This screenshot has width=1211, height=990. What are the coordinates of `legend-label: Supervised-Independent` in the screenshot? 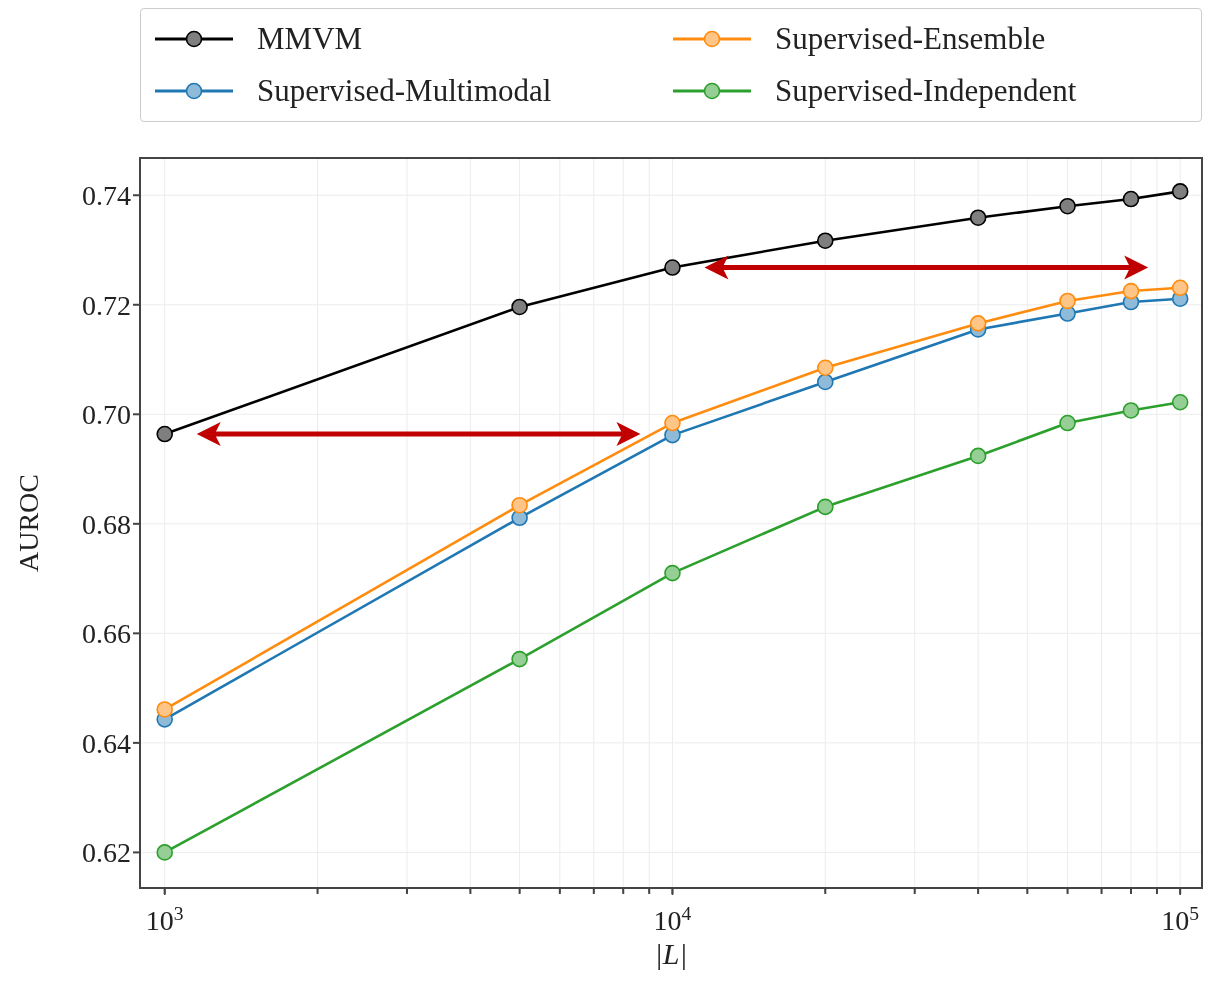 It's located at (926, 91).